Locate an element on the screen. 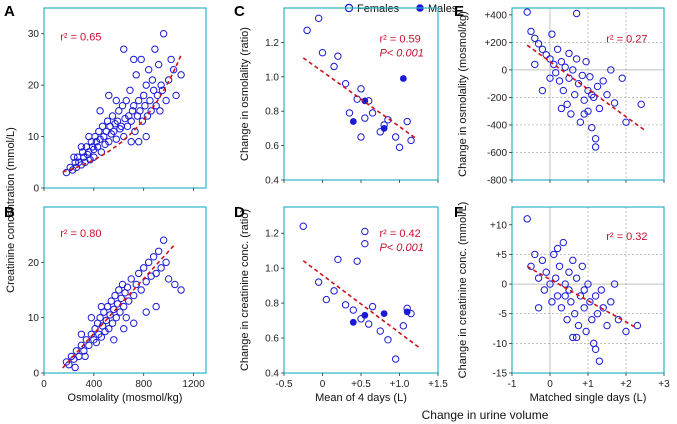 This screenshot has width=677, height=424. panel-d-r2: r² = 0.42 is located at coordinates (399, 234).